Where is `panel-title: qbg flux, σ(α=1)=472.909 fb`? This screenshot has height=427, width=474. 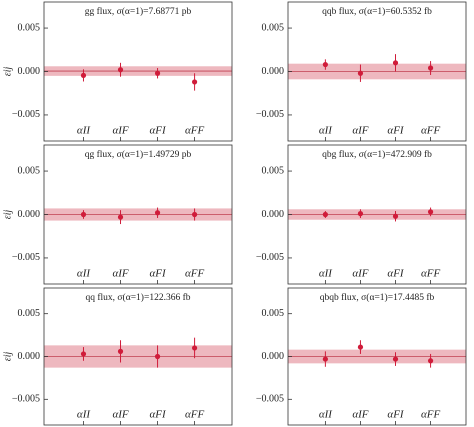
panel-title: qbg flux, σ(α=1)=472.909 fb is located at coordinates (377, 154).